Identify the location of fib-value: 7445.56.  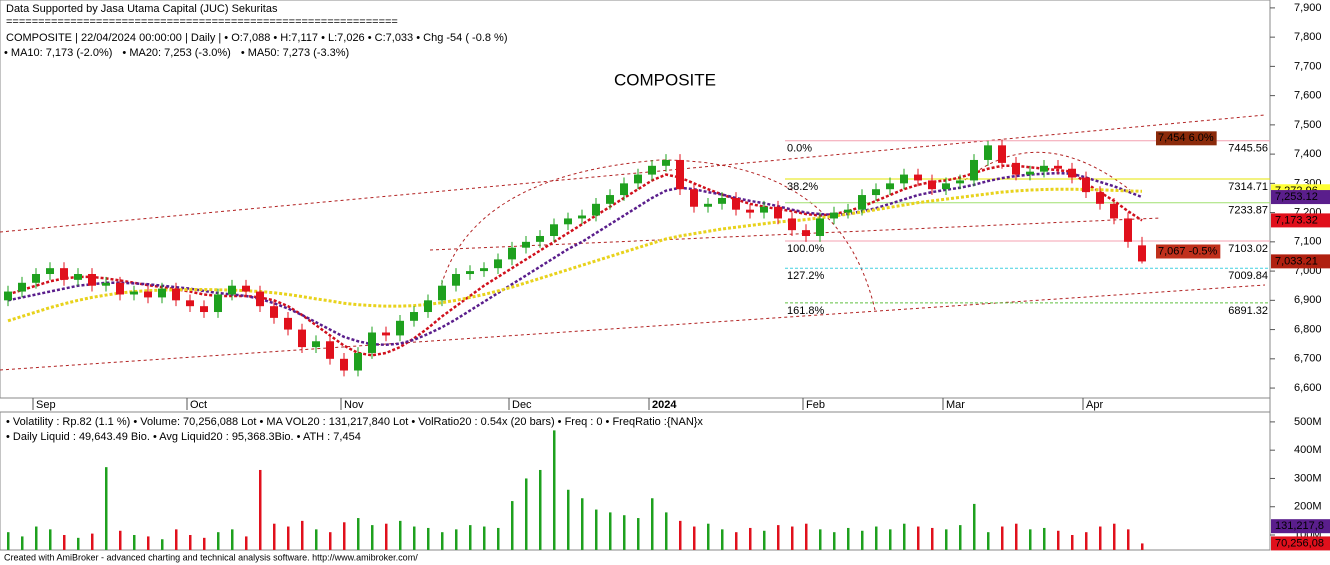
(1248, 149).